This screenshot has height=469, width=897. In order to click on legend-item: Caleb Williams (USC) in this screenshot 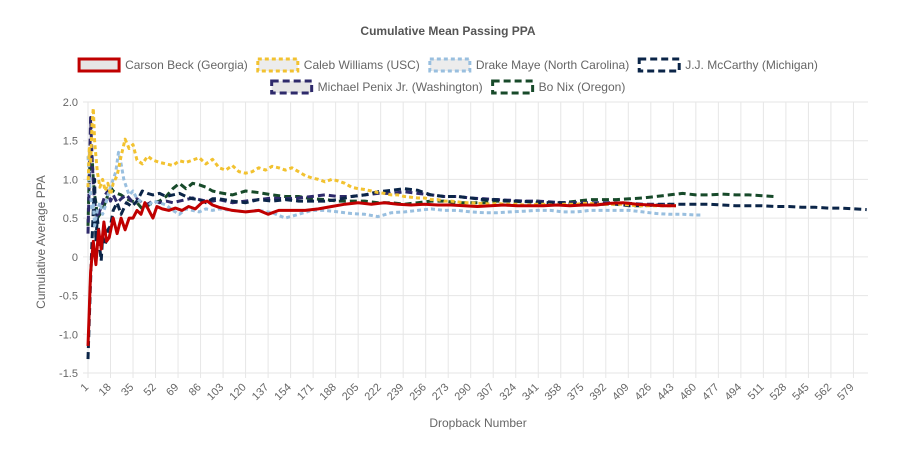, I will do `click(338, 65)`.